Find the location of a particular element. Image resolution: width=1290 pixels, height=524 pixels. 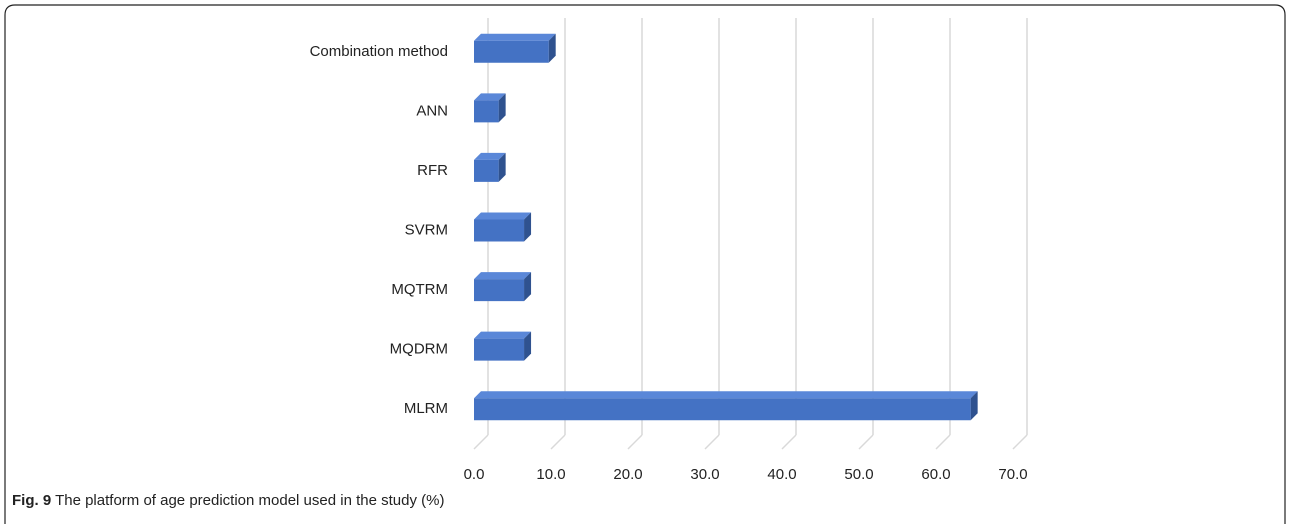

x-tick-label: 40.0 is located at coordinates (781, 474).